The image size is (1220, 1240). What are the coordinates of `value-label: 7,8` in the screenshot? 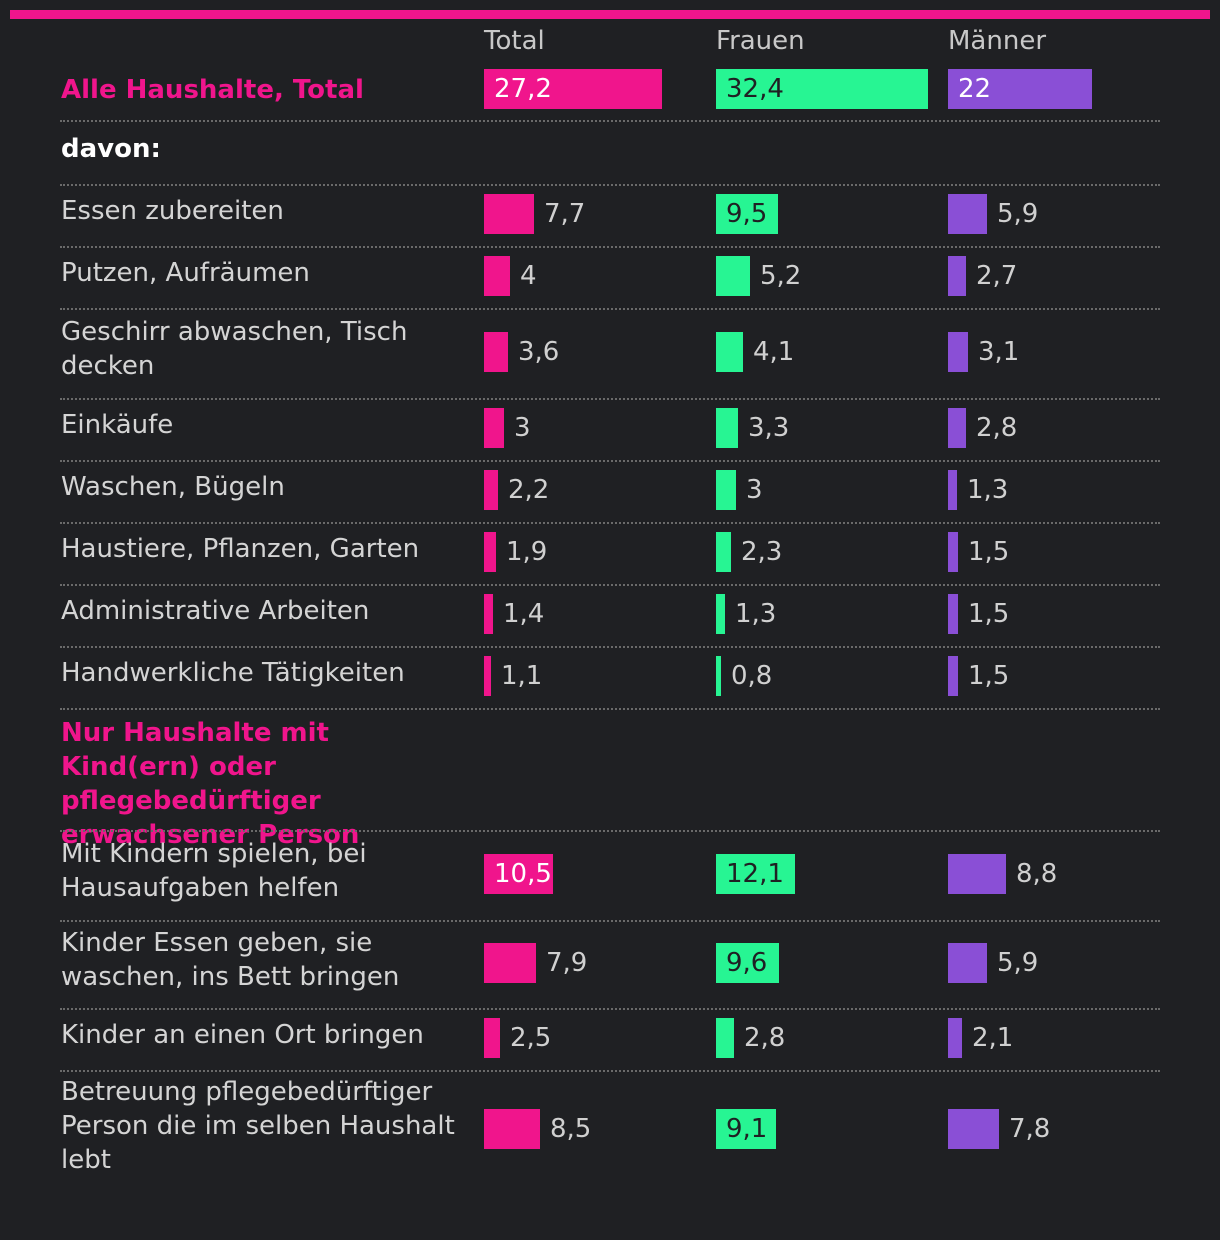 It's located at (1030, 1129).